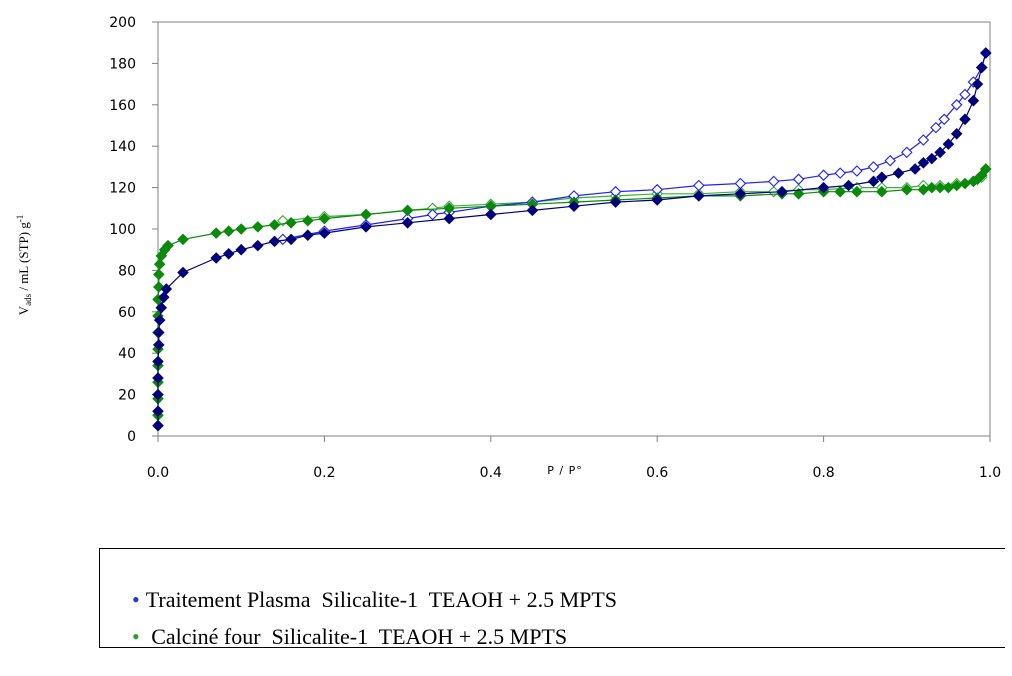 The width and height of the screenshot is (1012, 676). What do you see at coordinates (133, 230) in the screenshot?
I see `y-axis: 0 20 40 60 80 100 120 140 160 180 200` at bounding box center [133, 230].